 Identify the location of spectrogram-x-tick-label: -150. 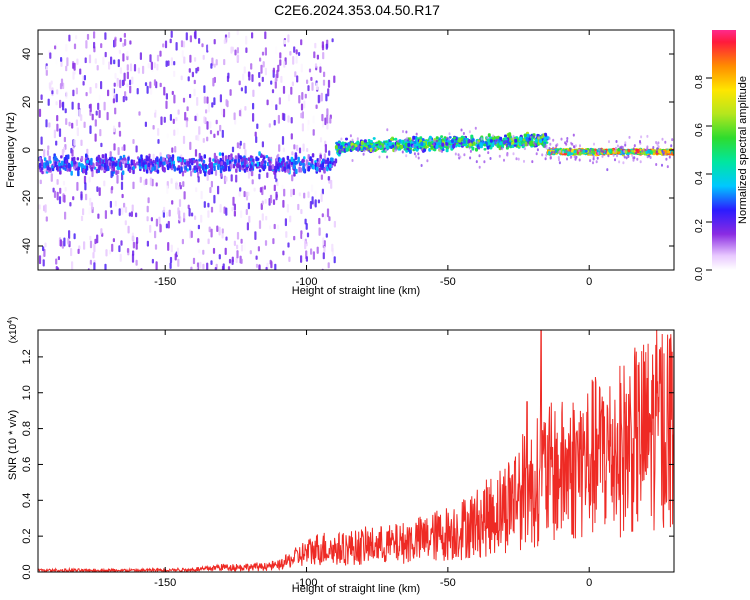
(165, 282).